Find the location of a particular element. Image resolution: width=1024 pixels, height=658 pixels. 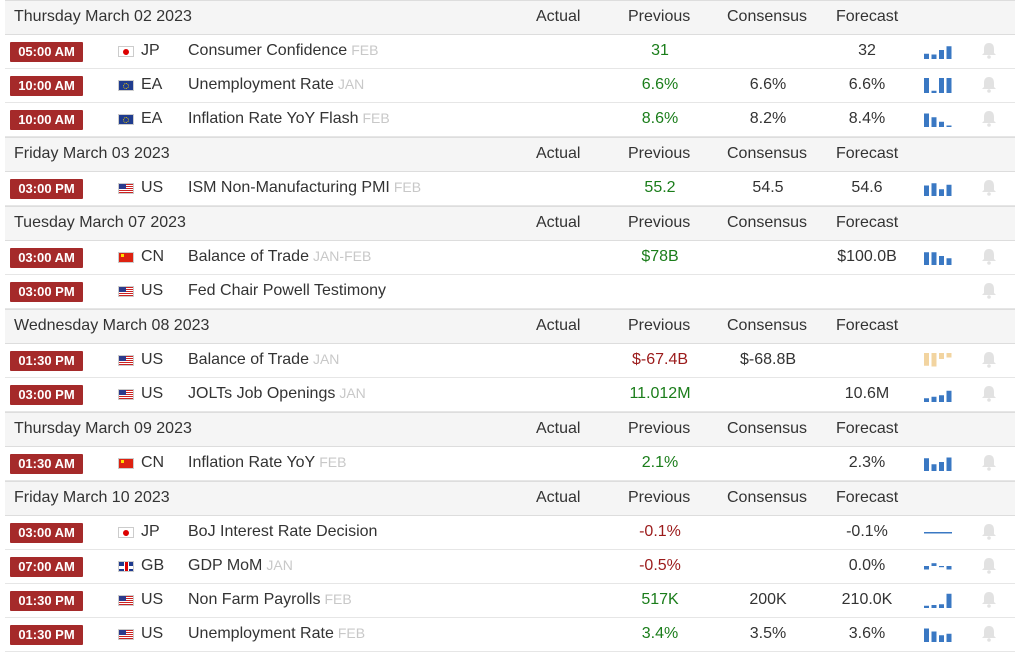

event-name-link: BoJ Interest Rate Decision is located at coordinates (283, 531).